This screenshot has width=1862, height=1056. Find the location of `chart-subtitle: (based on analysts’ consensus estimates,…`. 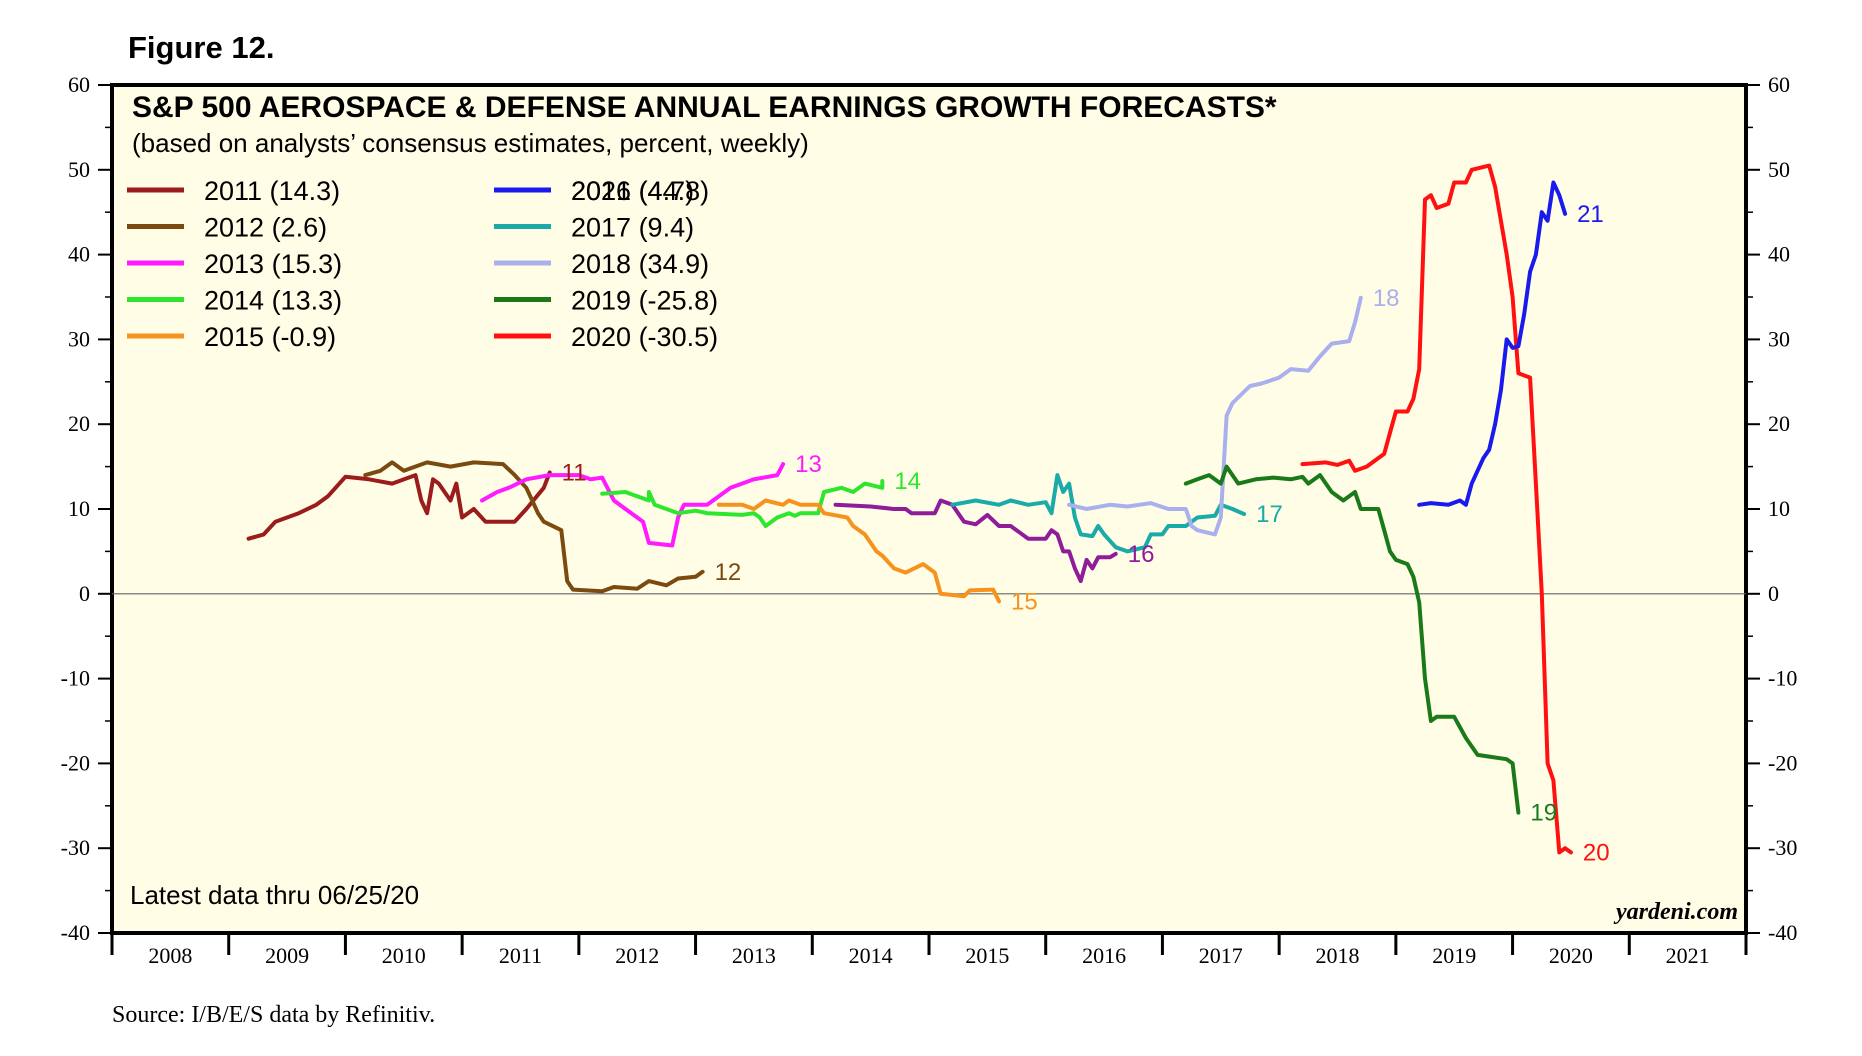

chart-subtitle: (based on analysts’ consensus estimates,… is located at coordinates (470, 143).